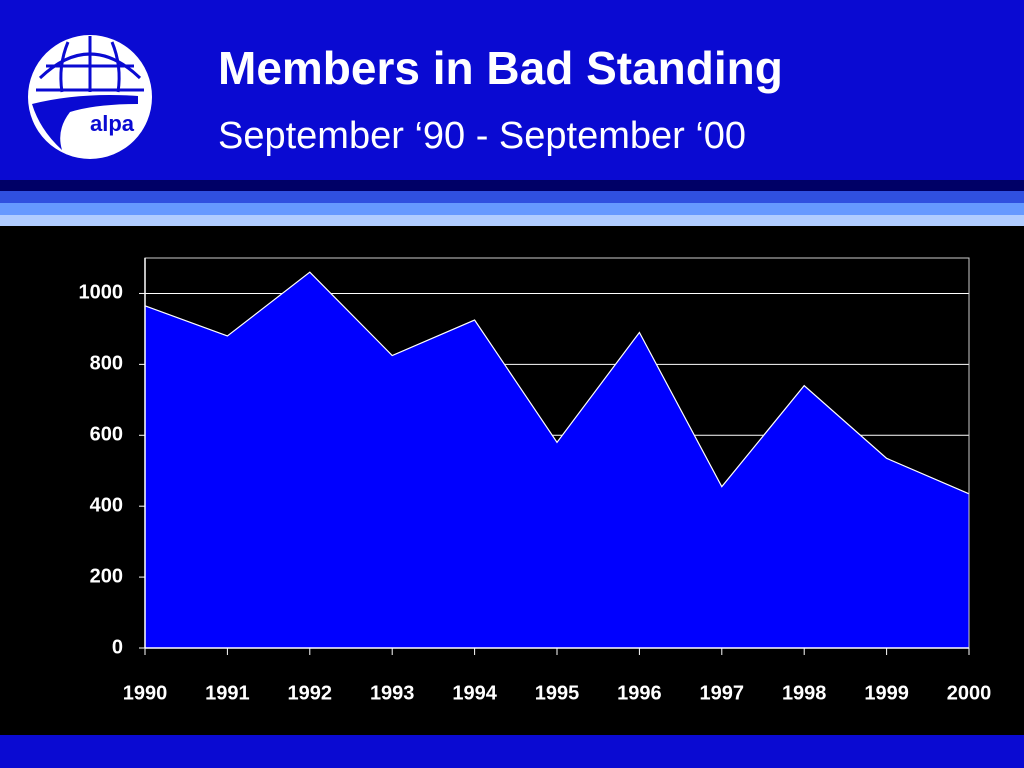 This screenshot has height=768, width=1024. I want to click on x-tick-label: 2000, so click(969, 693).